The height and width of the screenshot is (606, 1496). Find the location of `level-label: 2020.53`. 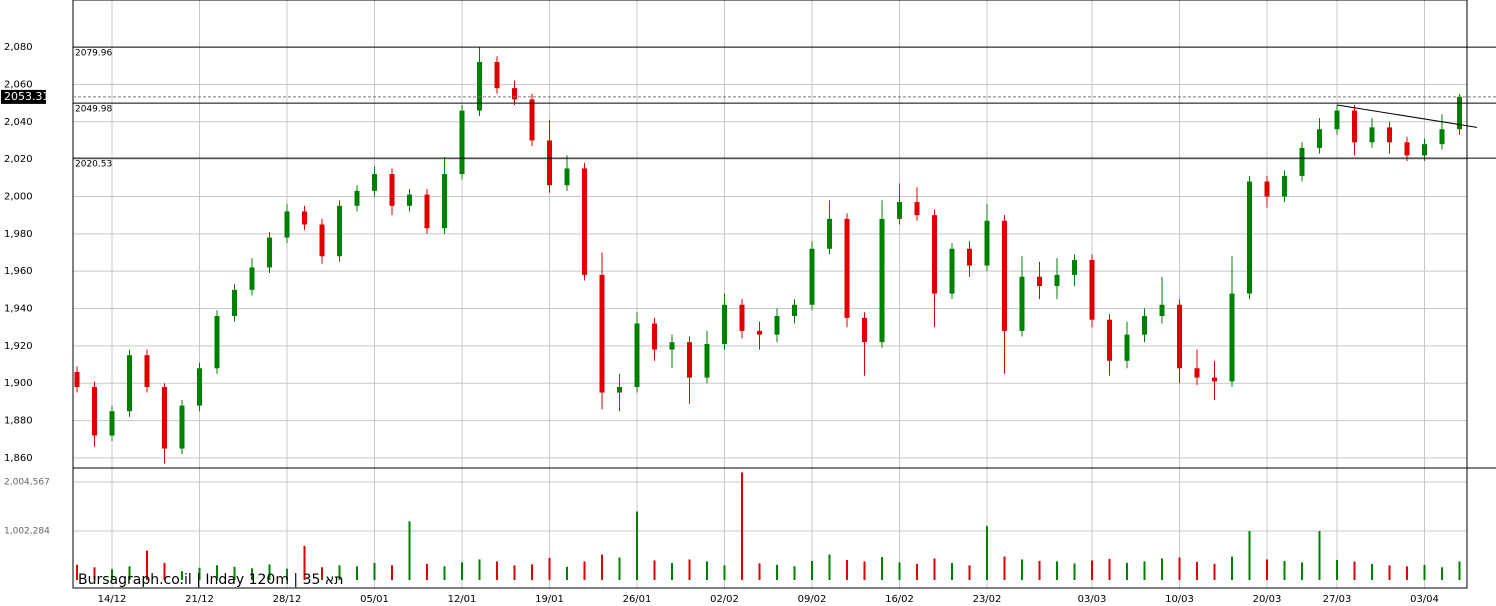

level-label: 2020.53 is located at coordinates (93, 165).